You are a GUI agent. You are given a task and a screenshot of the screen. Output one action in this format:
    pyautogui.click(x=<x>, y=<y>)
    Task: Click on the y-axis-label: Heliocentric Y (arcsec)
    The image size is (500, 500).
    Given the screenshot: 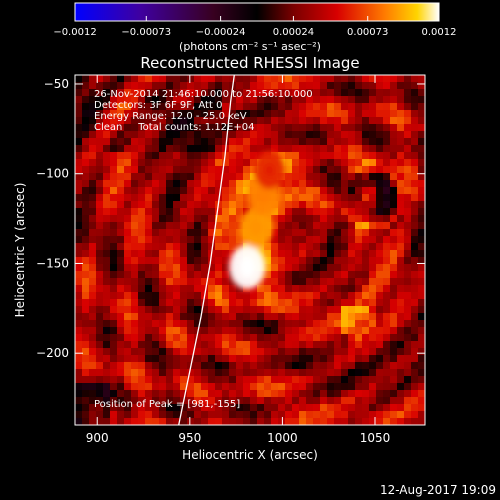 What is the action you would take?
    pyautogui.click(x=20, y=250)
    